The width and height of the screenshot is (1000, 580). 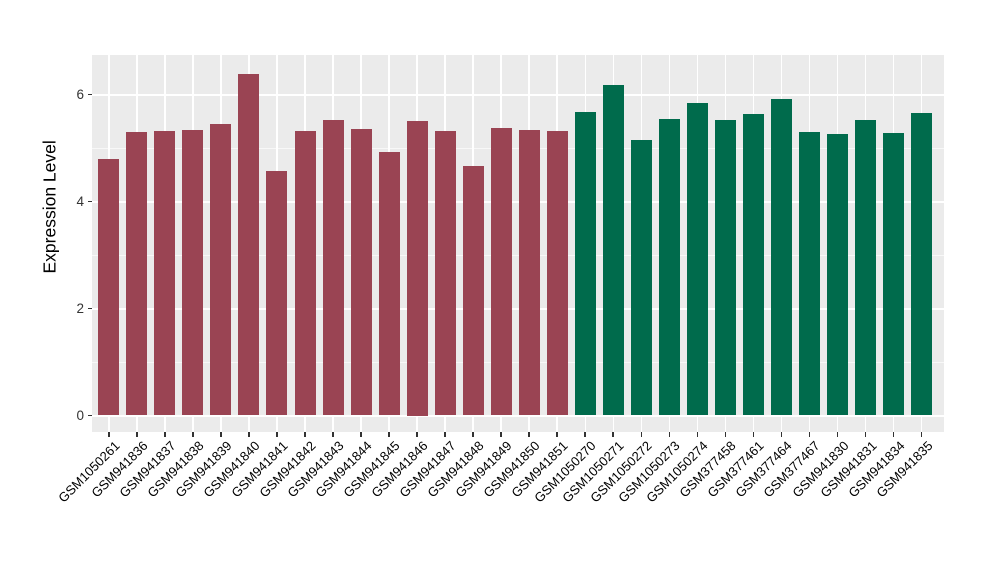 I want to click on bar-GSM941842, so click(x=305, y=273).